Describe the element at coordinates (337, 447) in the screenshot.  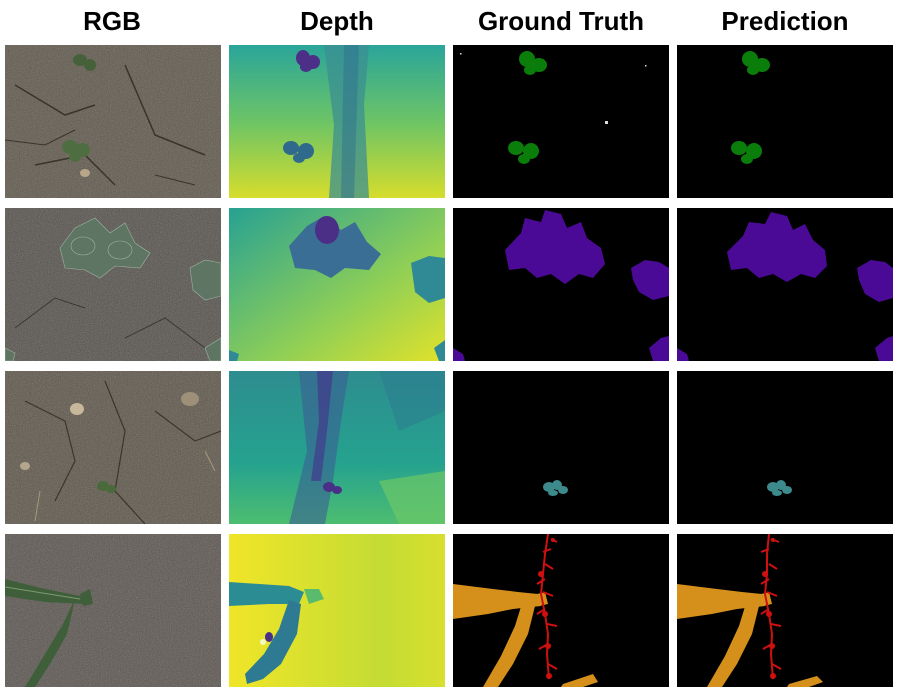
I see `row3-depth-map` at that location.